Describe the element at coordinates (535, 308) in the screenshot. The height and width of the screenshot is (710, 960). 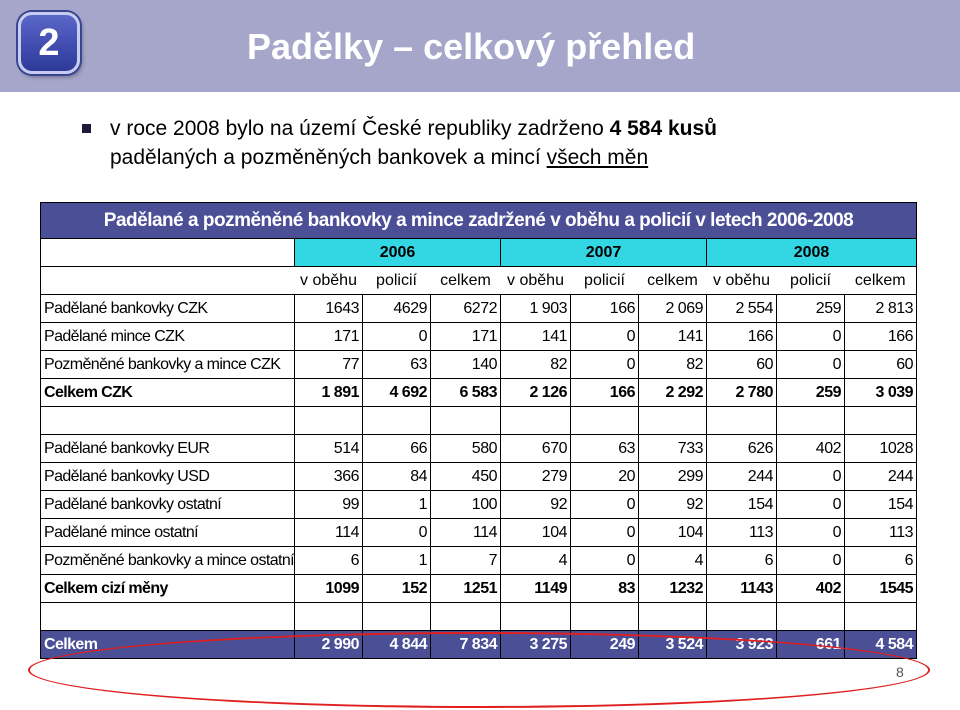
I see `cell-value: 1 903` at that location.